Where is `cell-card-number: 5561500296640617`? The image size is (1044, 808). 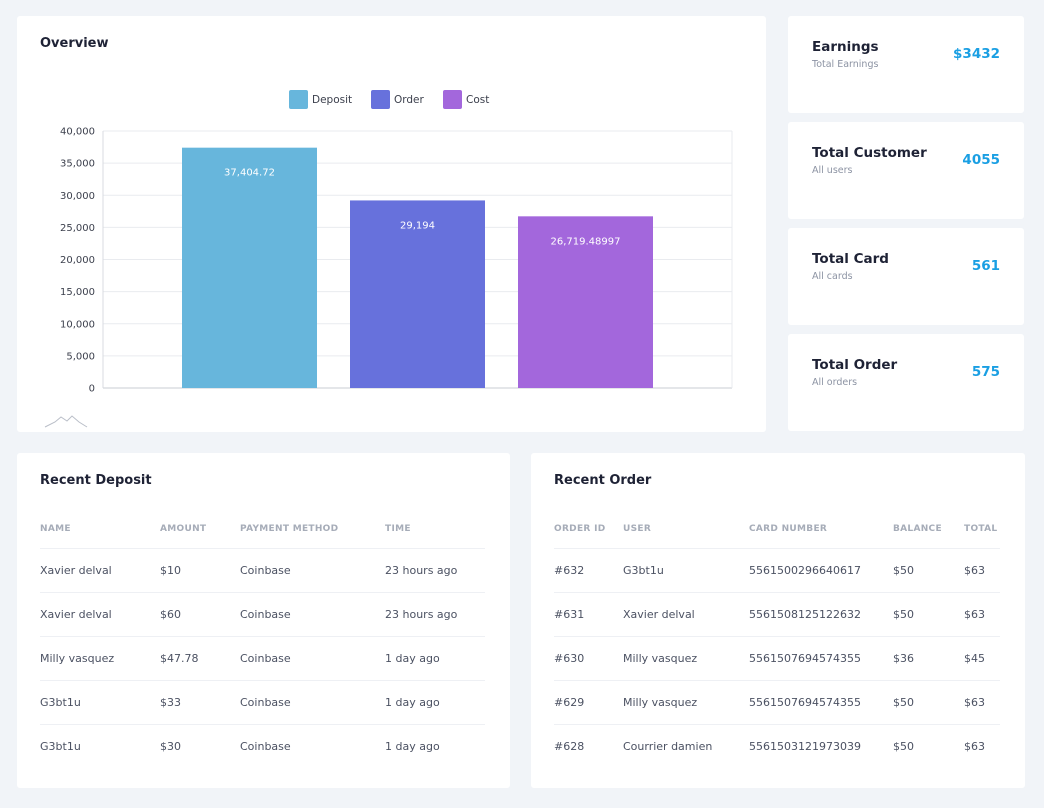 cell-card-number: 5561500296640617 is located at coordinates (821, 570).